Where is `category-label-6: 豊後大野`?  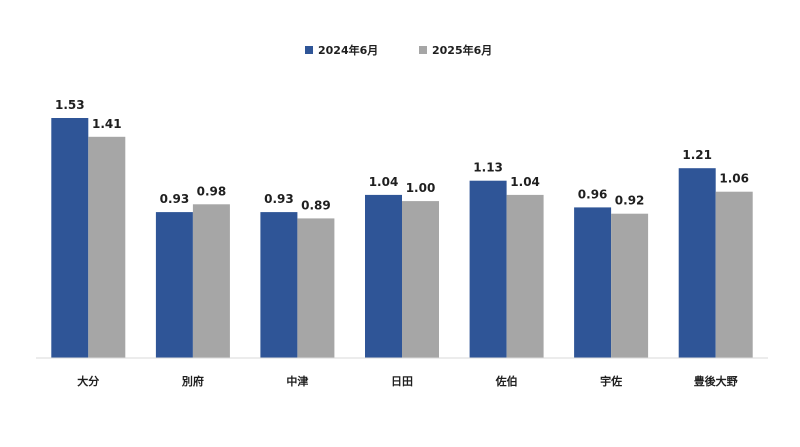 category-label-6: 豊後大野 is located at coordinates (716, 381).